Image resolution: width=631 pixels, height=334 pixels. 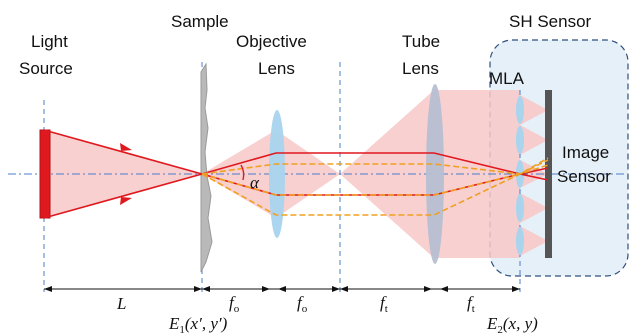 What do you see at coordinates (242, 172) in the screenshot?
I see `angle-arc` at bounding box center [242, 172].